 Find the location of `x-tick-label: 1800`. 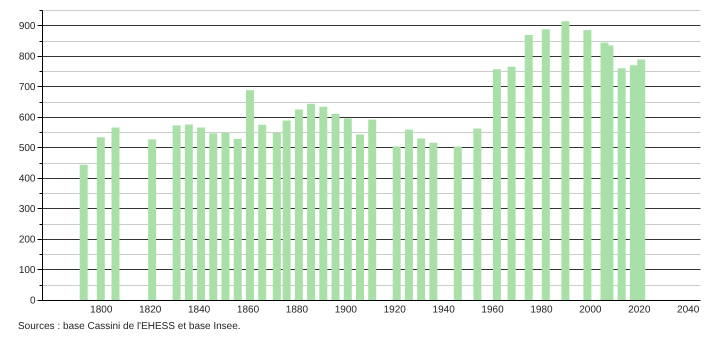

x-tick-label: 1800 is located at coordinates (101, 310).